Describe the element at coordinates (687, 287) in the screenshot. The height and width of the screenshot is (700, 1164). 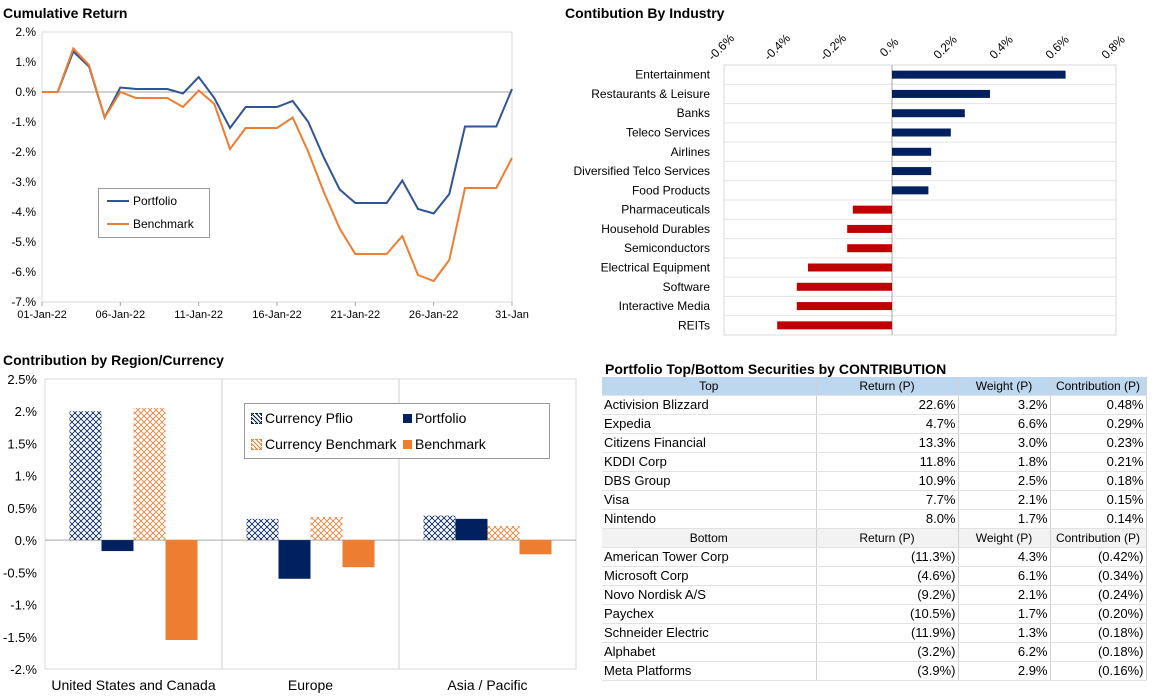
I see `category-label: Software` at that location.